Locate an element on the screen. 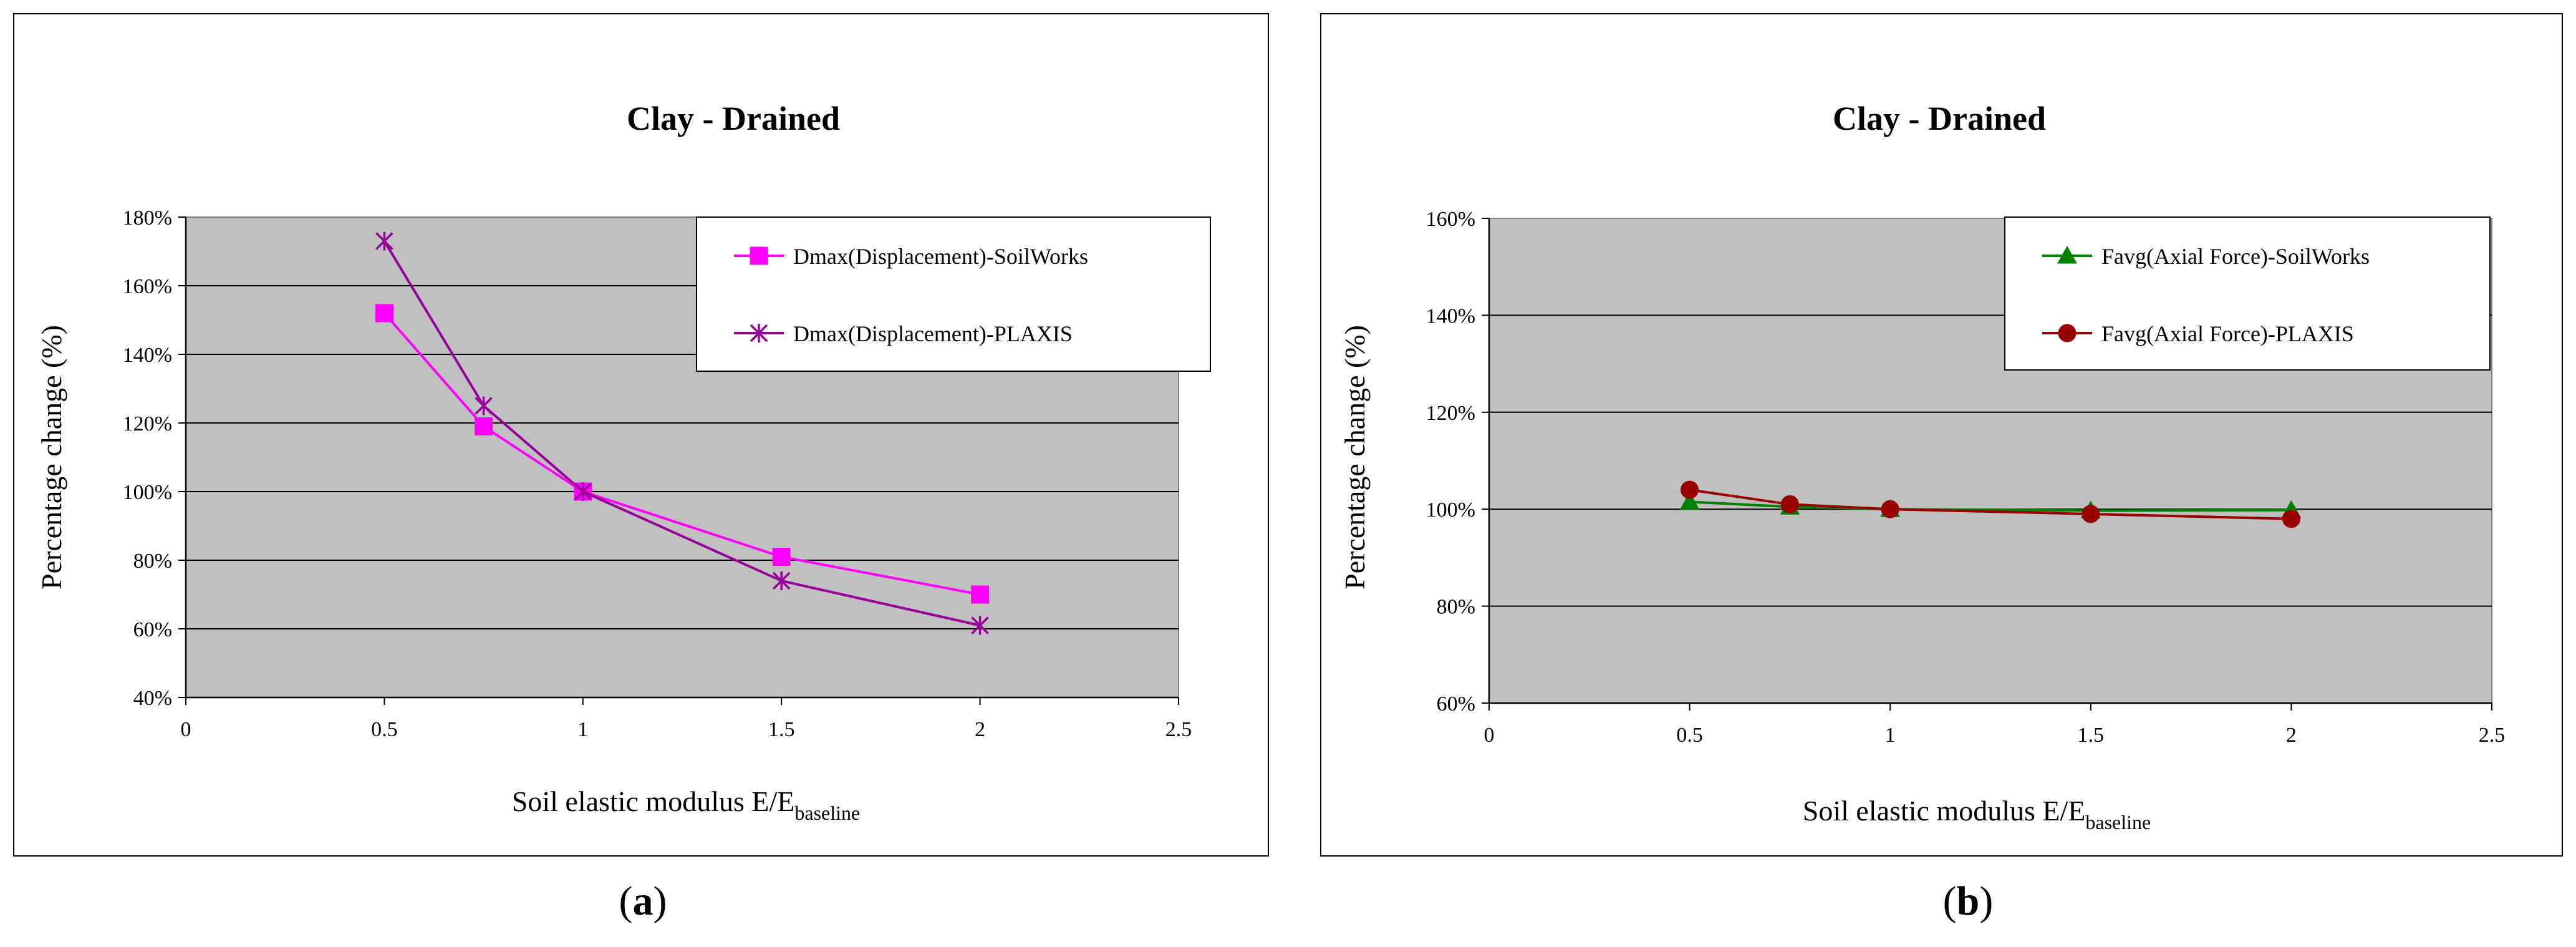  legend-entry-2: Dmax(Displacement)-PLAXIS is located at coordinates (903, 333).